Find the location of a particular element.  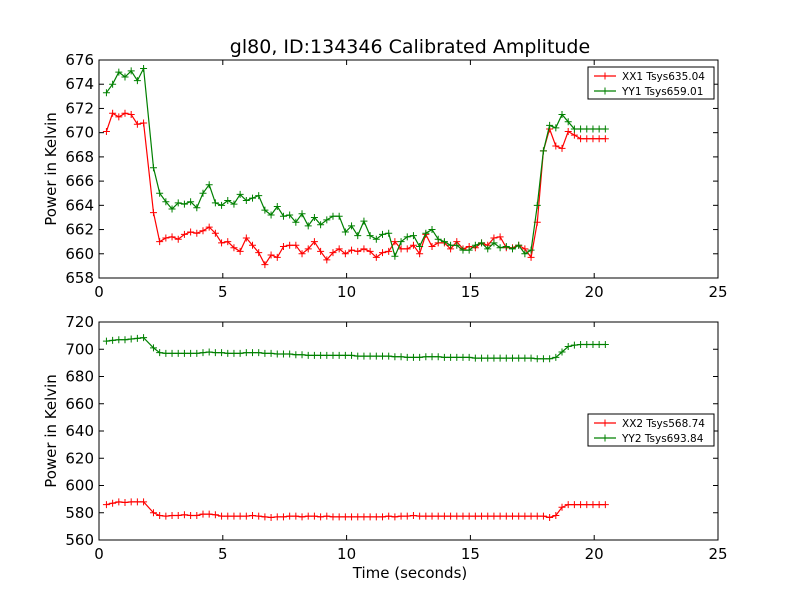

top-y-tick-label: 664 is located at coordinates (79, 205).